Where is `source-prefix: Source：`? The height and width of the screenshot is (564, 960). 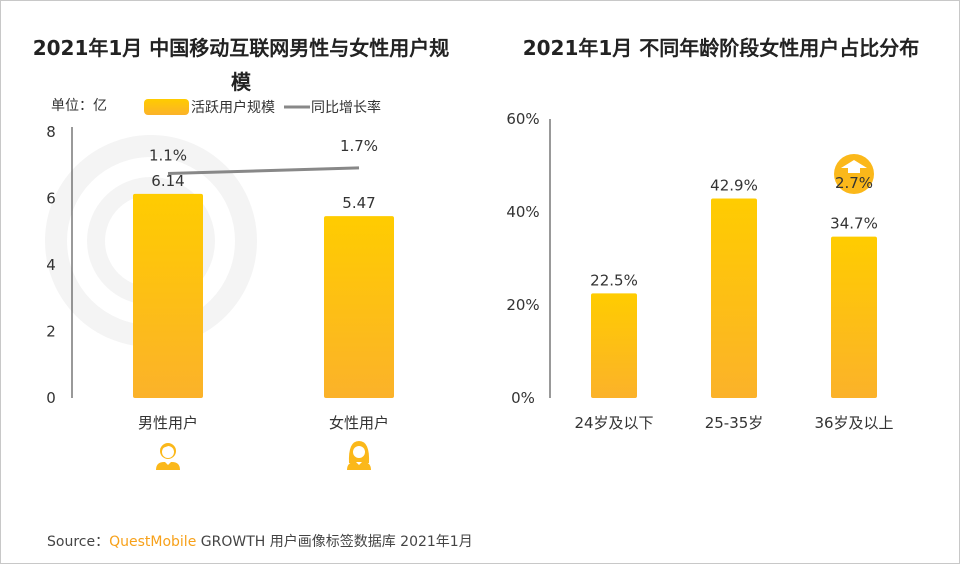 source-prefix: Source： is located at coordinates (78, 542).